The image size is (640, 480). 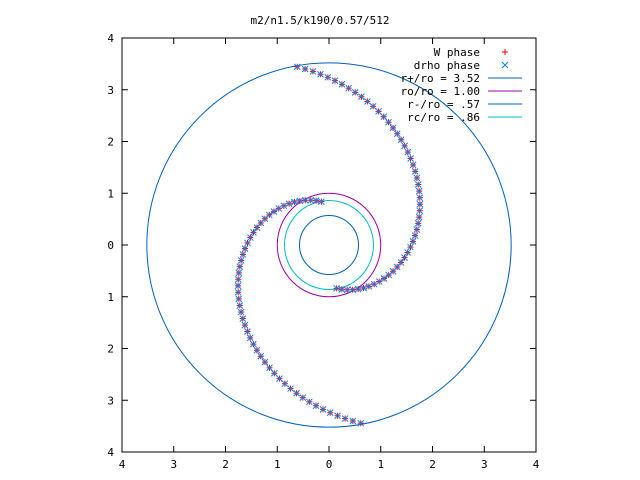 I want to click on x-tick-label: 1, so click(x=380, y=464).